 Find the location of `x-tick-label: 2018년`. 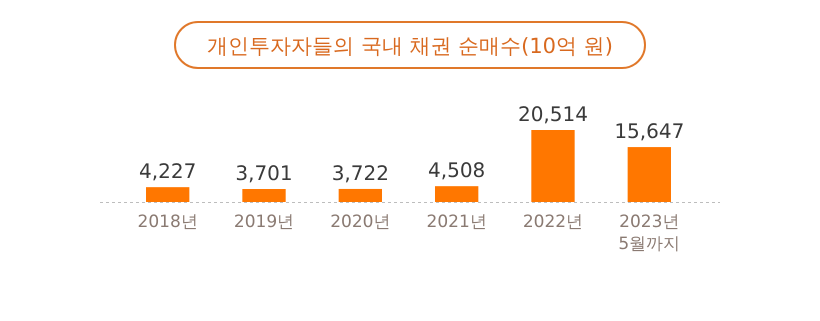

x-tick-label: 2018년 is located at coordinates (168, 222).